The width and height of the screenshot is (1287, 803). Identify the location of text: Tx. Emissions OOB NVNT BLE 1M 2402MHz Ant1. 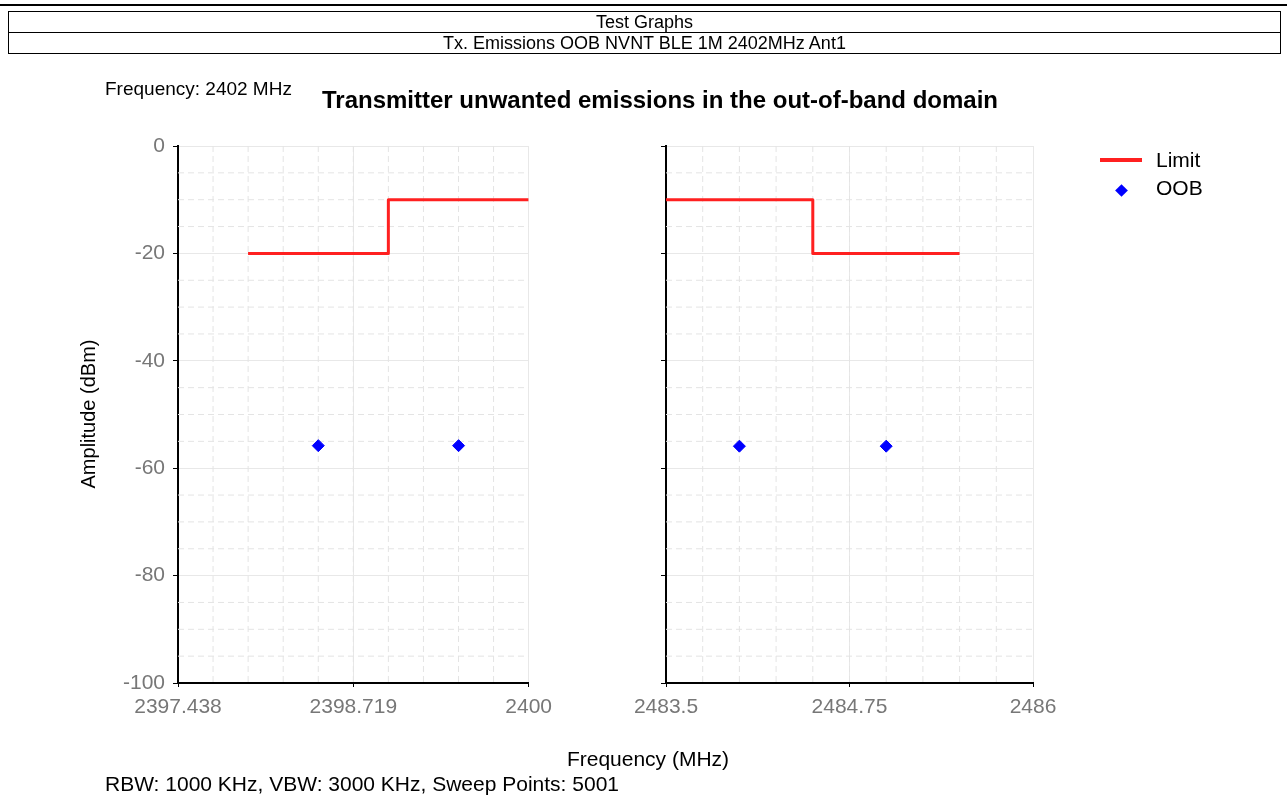
(644, 43).